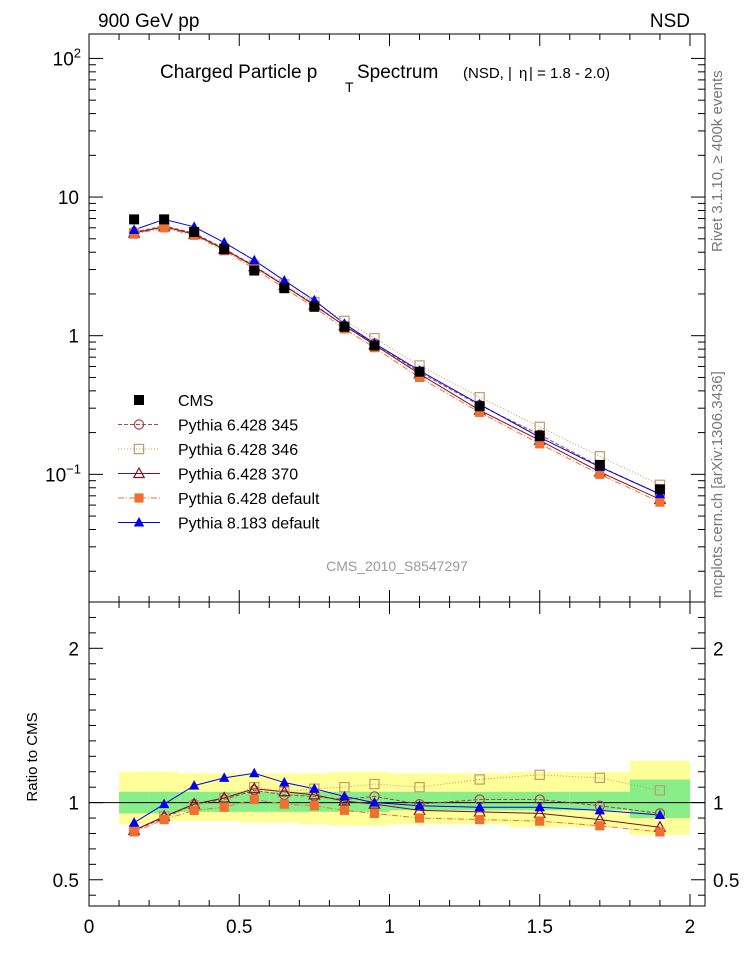  I want to click on y-tick-label-right: 1, so click(718, 804).